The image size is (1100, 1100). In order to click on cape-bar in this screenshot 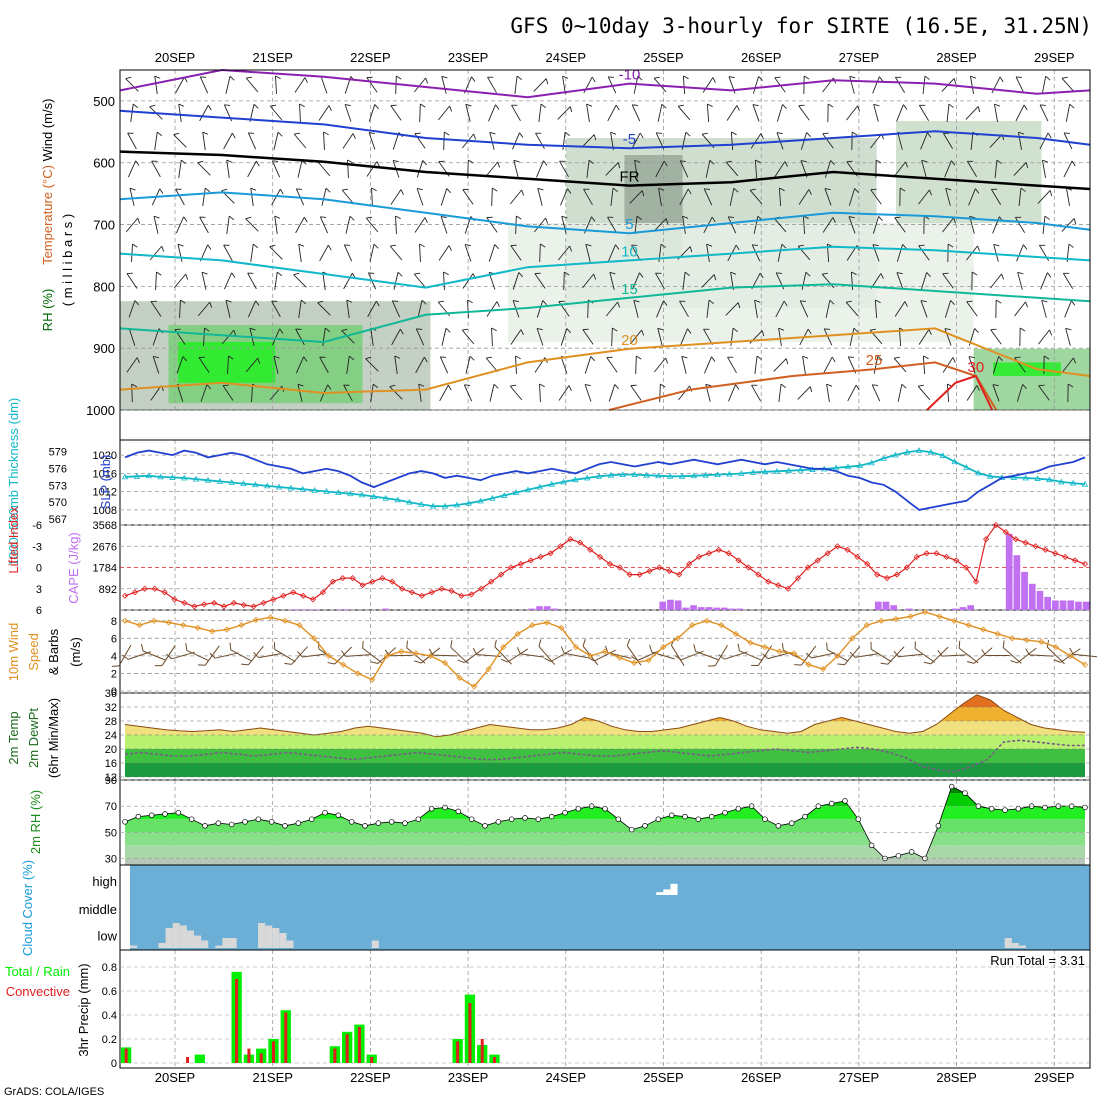, I will do `click(539, 608)`.